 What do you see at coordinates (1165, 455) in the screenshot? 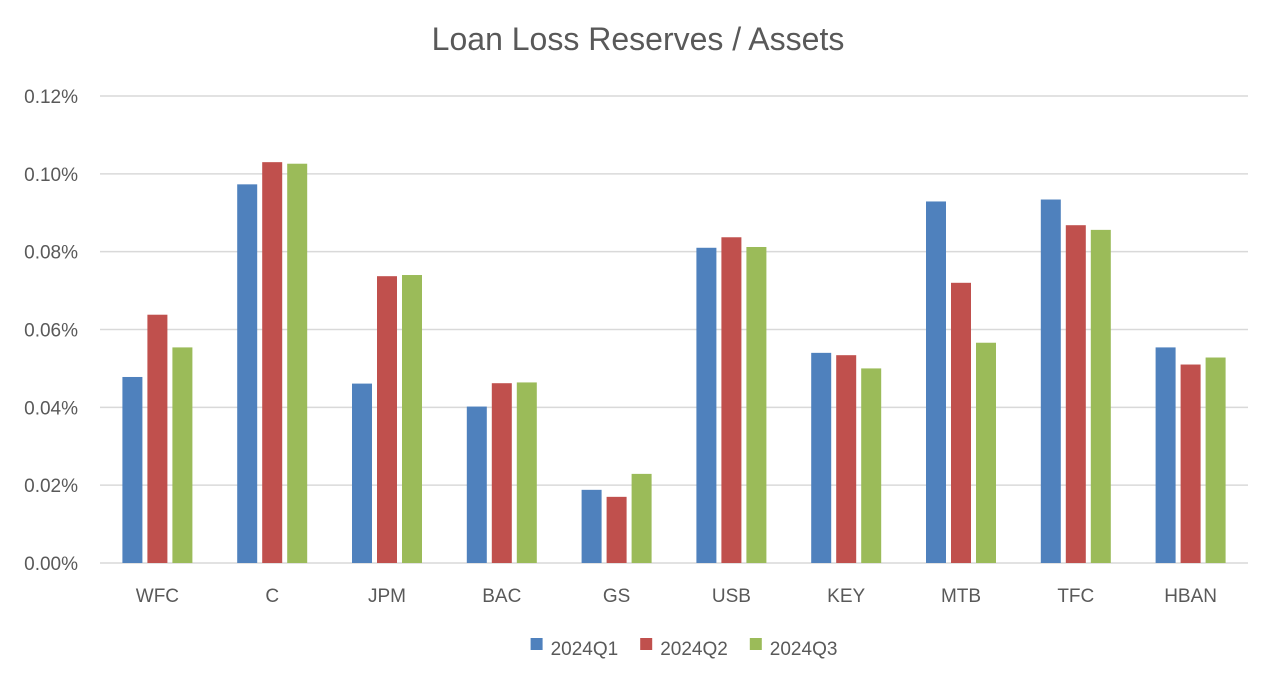
I see `bar-hban-2024q1` at bounding box center [1165, 455].